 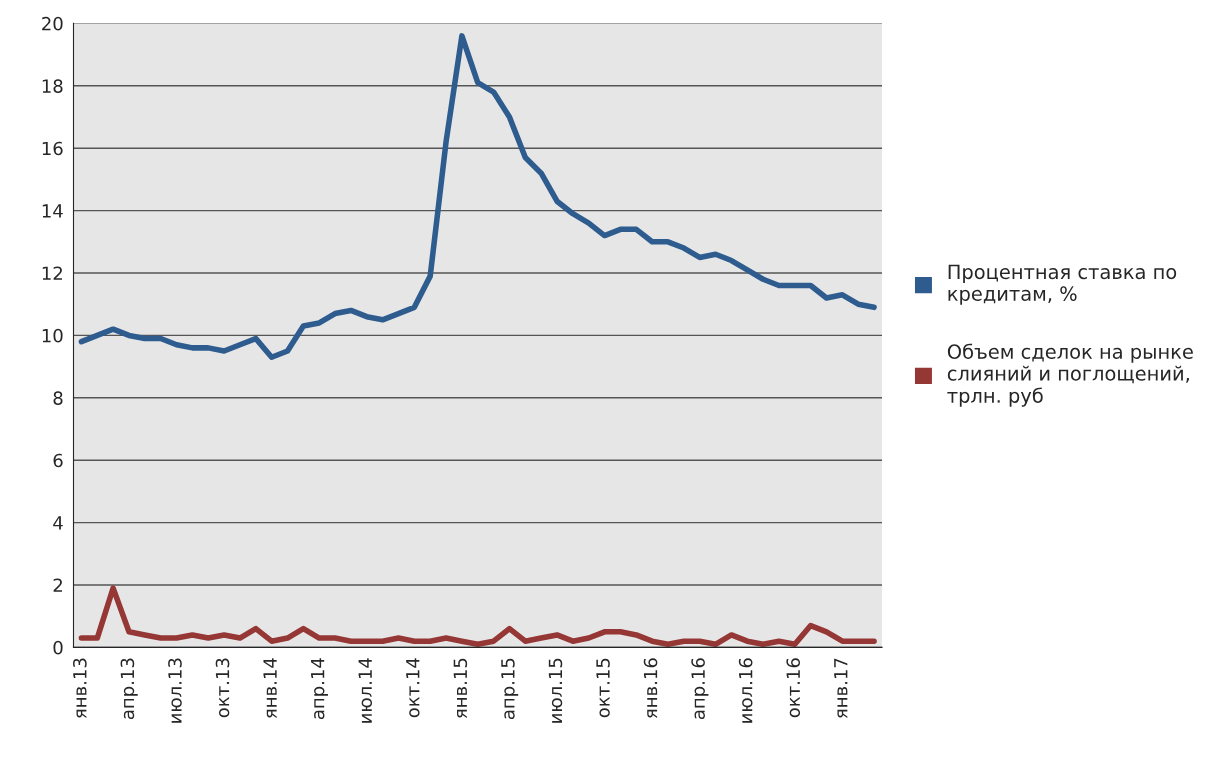 I want to click on x-tick-label: янв.17, so click(x=841, y=688).